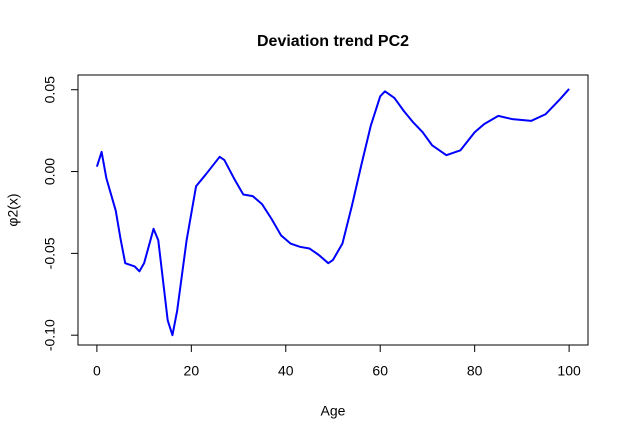  Describe the element at coordinates (475, 371) in the screenshot. I see `x-tick-label: 80` at that location.